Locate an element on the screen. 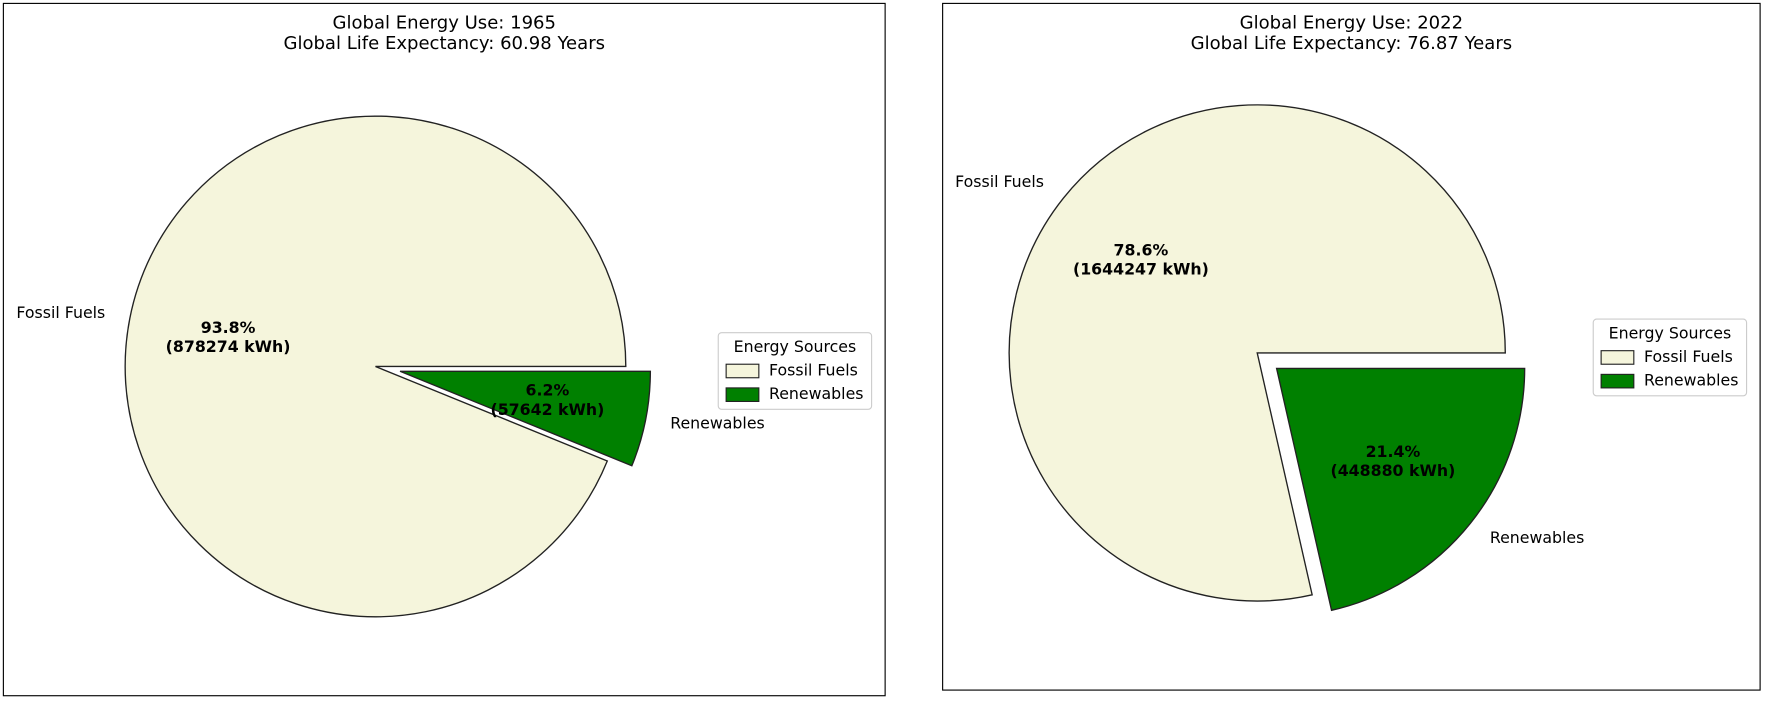  percent-label: 93.8% is located at coordinates (228, 327).